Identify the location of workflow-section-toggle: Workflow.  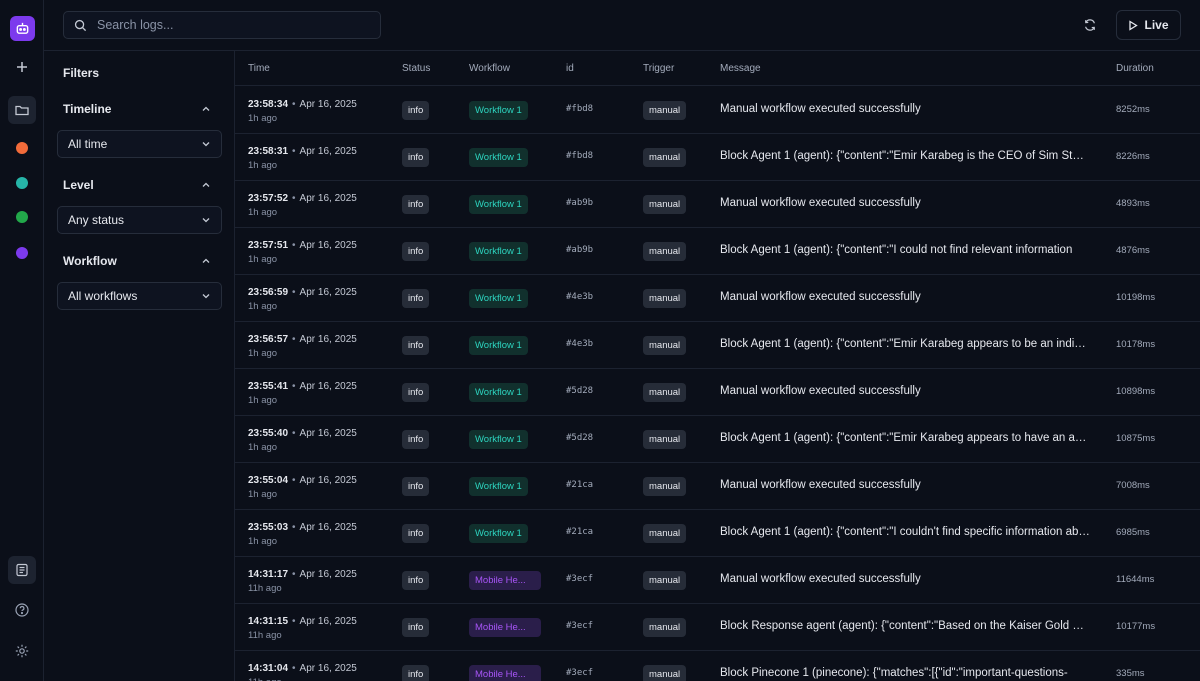
(137, 261).